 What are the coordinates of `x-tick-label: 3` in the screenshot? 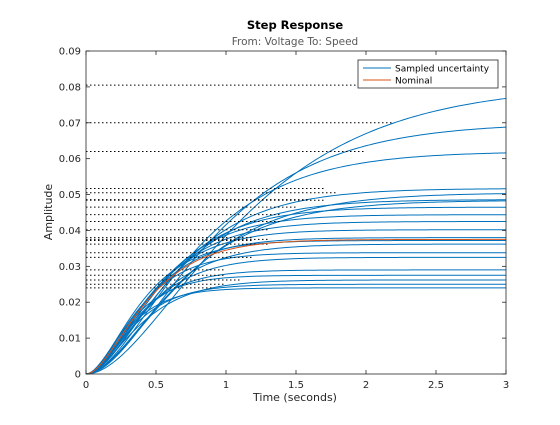 It's located at (506, 385).